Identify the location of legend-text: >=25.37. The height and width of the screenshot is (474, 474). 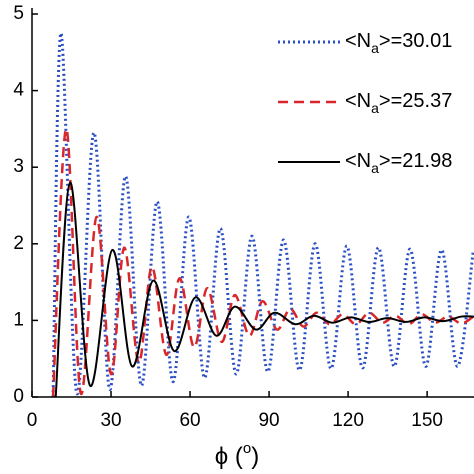
(415, 101).